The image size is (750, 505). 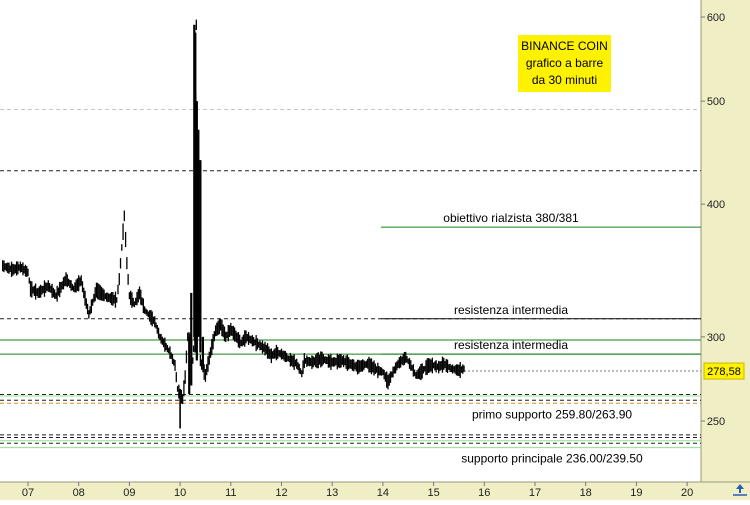 I want to click on y-axis-panel, so click(x=725, y=250).